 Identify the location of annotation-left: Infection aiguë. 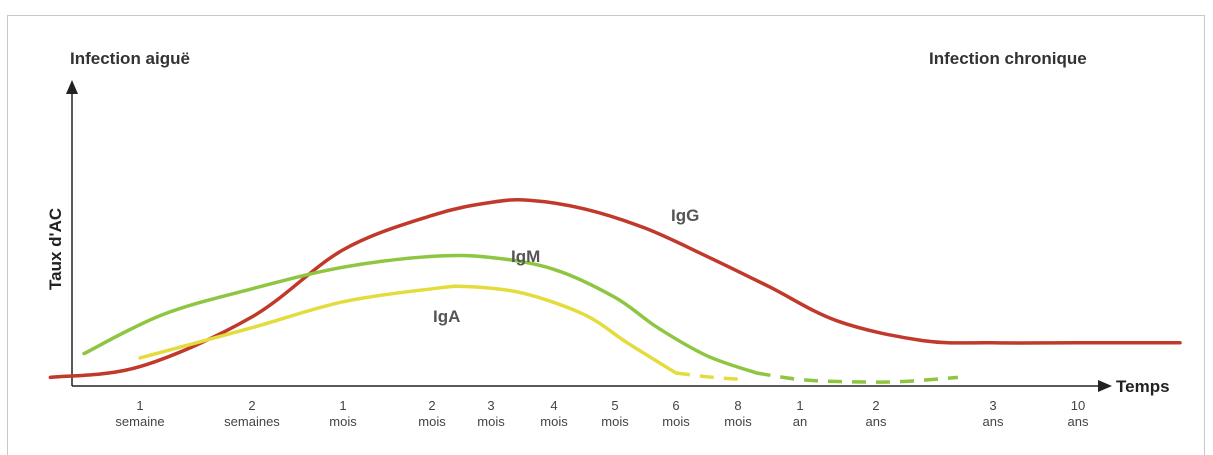
(130, 58).